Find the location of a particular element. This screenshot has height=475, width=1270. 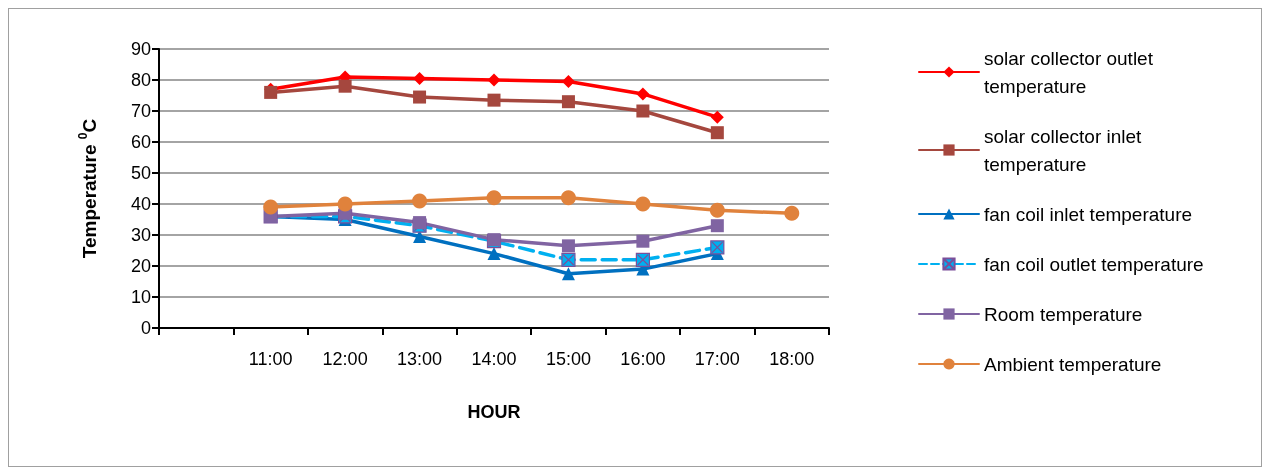

legend-label: fan coil inlet temperature is located at coordinates (1088, 214).